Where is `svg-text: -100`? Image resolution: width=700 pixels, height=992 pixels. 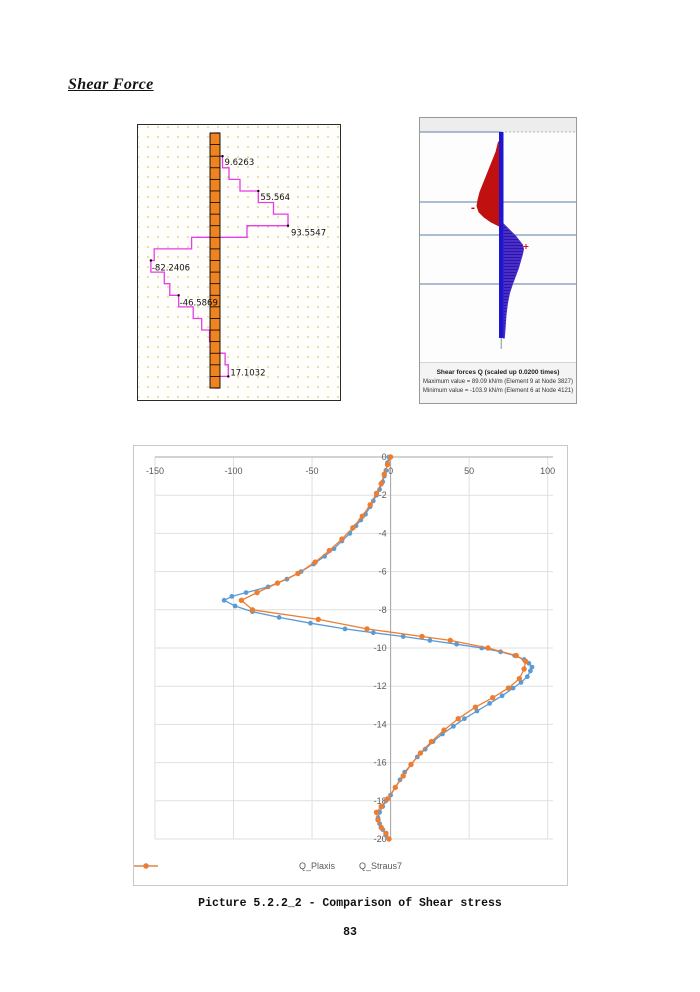
svg-text: -100 is located at coordinates (233, 471).